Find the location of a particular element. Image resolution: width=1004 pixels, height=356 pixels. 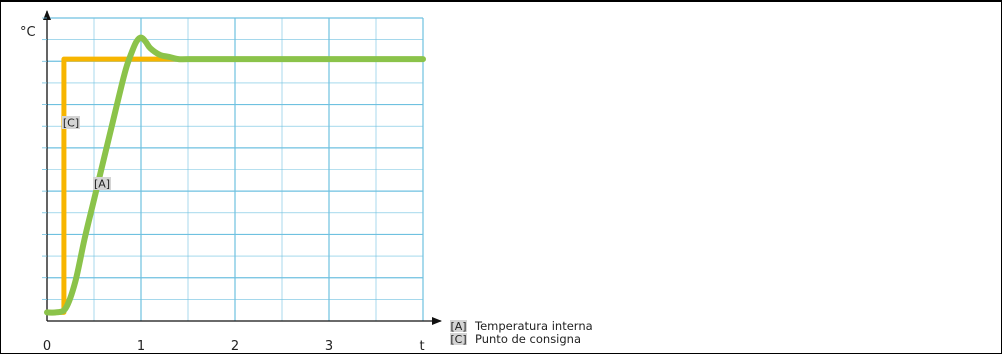

annotation-tag-C: [C] is located at coordinates (71, 123).